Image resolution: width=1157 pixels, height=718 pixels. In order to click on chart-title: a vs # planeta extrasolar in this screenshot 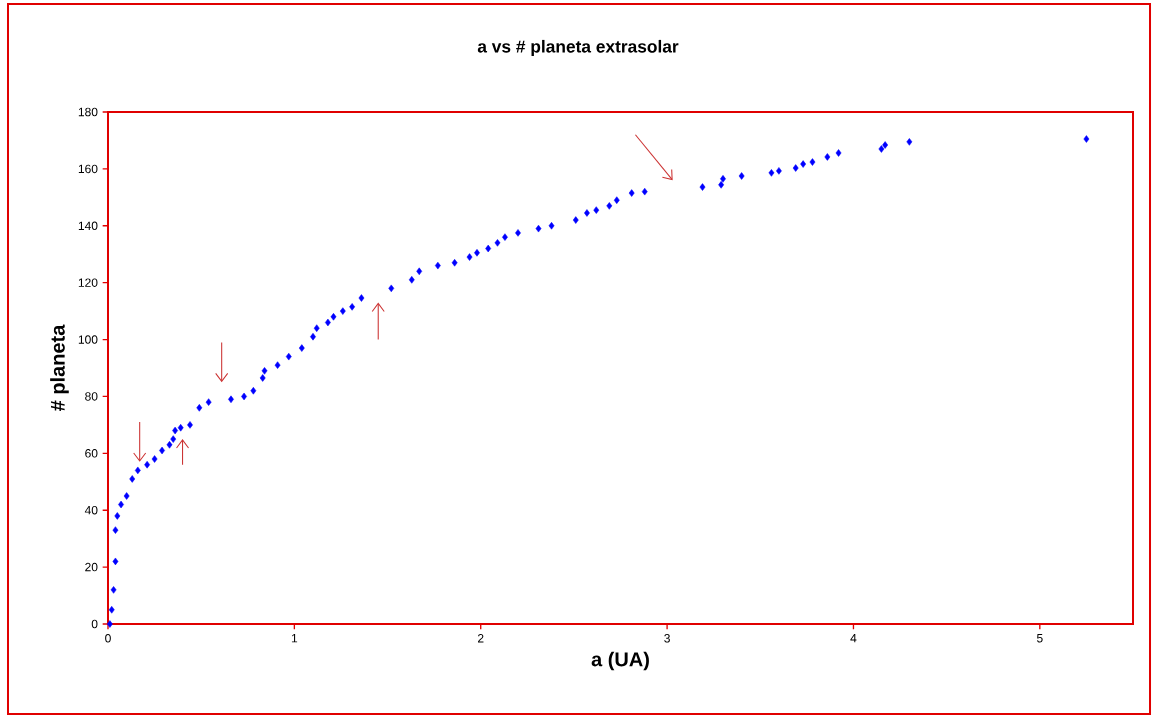, I will do `click(578, 48)`.